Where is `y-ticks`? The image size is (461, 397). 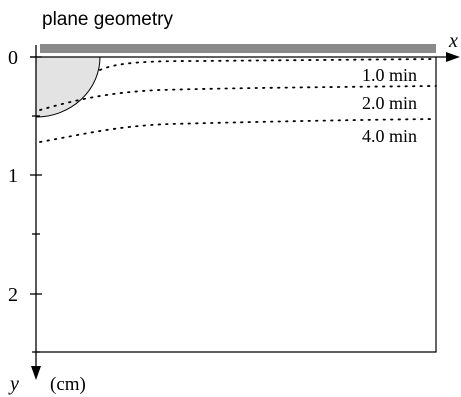 y-ticks is located at coordinates (36, 204).